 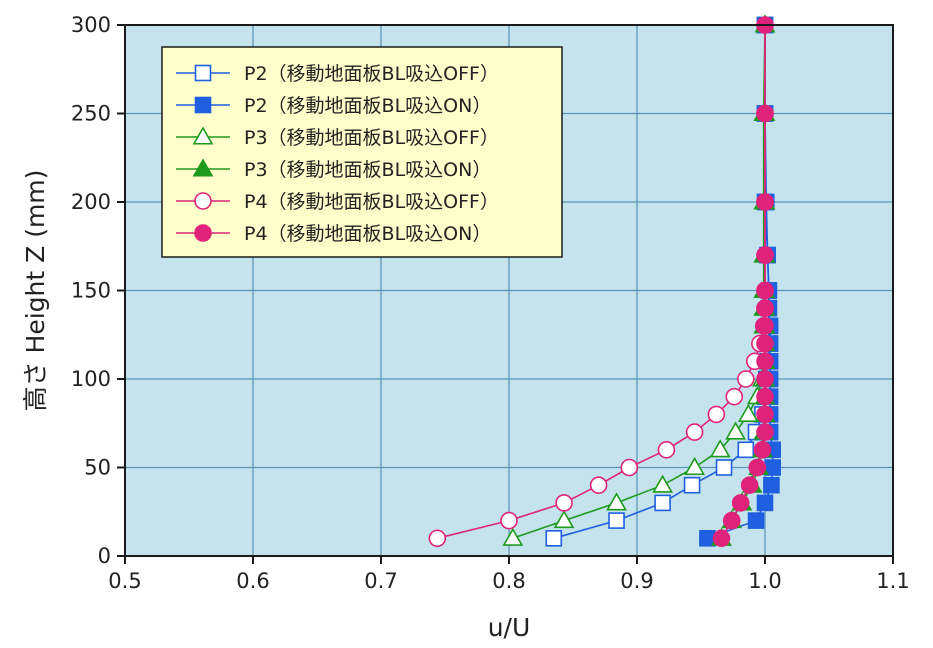 I want to click on x-tick-label: 1.0, so click(x=764, y=581).